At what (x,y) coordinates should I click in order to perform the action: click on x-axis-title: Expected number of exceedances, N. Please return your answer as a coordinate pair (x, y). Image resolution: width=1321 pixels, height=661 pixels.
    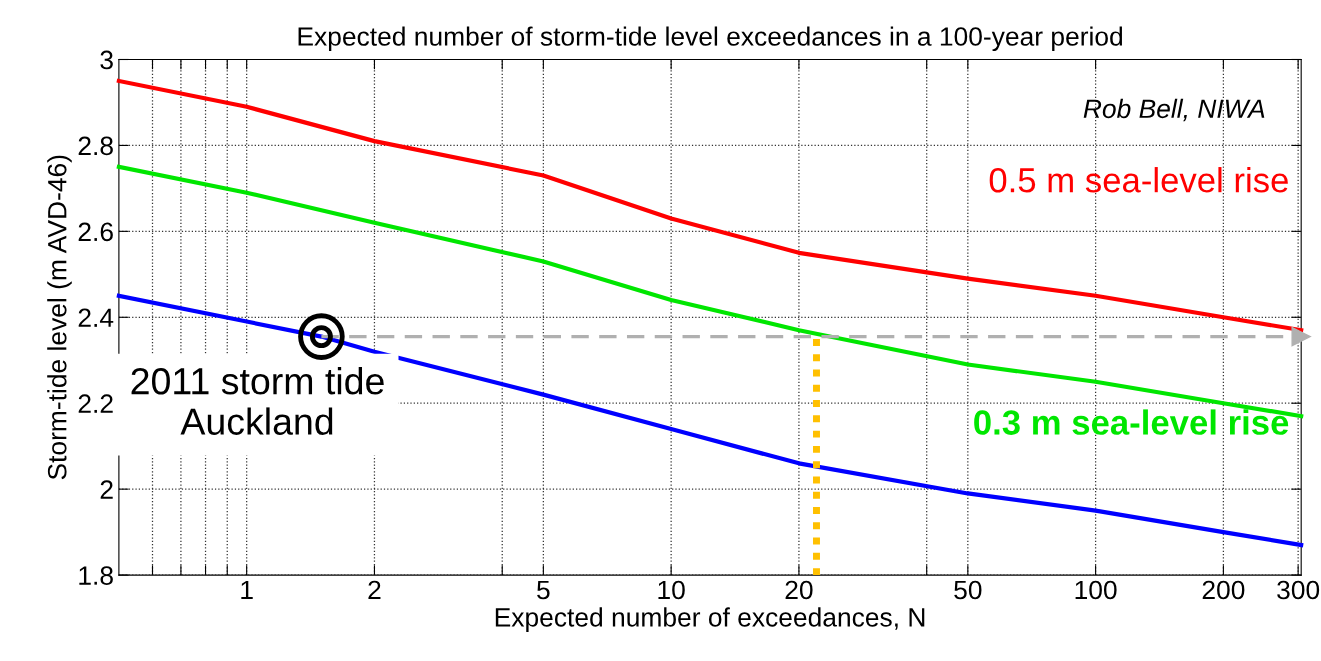
    Looking at the image, I should click on (710, 619).